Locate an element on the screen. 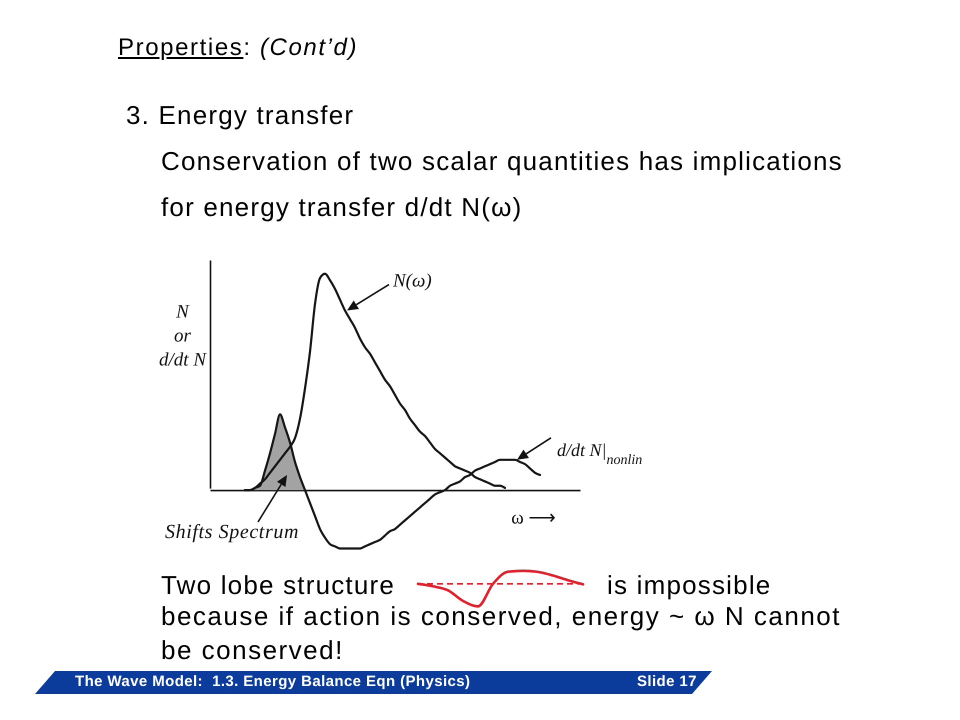 The width and height of the screenshot is (960, 720). chart-subtitle: 3. Energy transfer Conservation of two scalar quantities has implications for energy transfer d/dt N(ω) is located at coordinates (485, 161).